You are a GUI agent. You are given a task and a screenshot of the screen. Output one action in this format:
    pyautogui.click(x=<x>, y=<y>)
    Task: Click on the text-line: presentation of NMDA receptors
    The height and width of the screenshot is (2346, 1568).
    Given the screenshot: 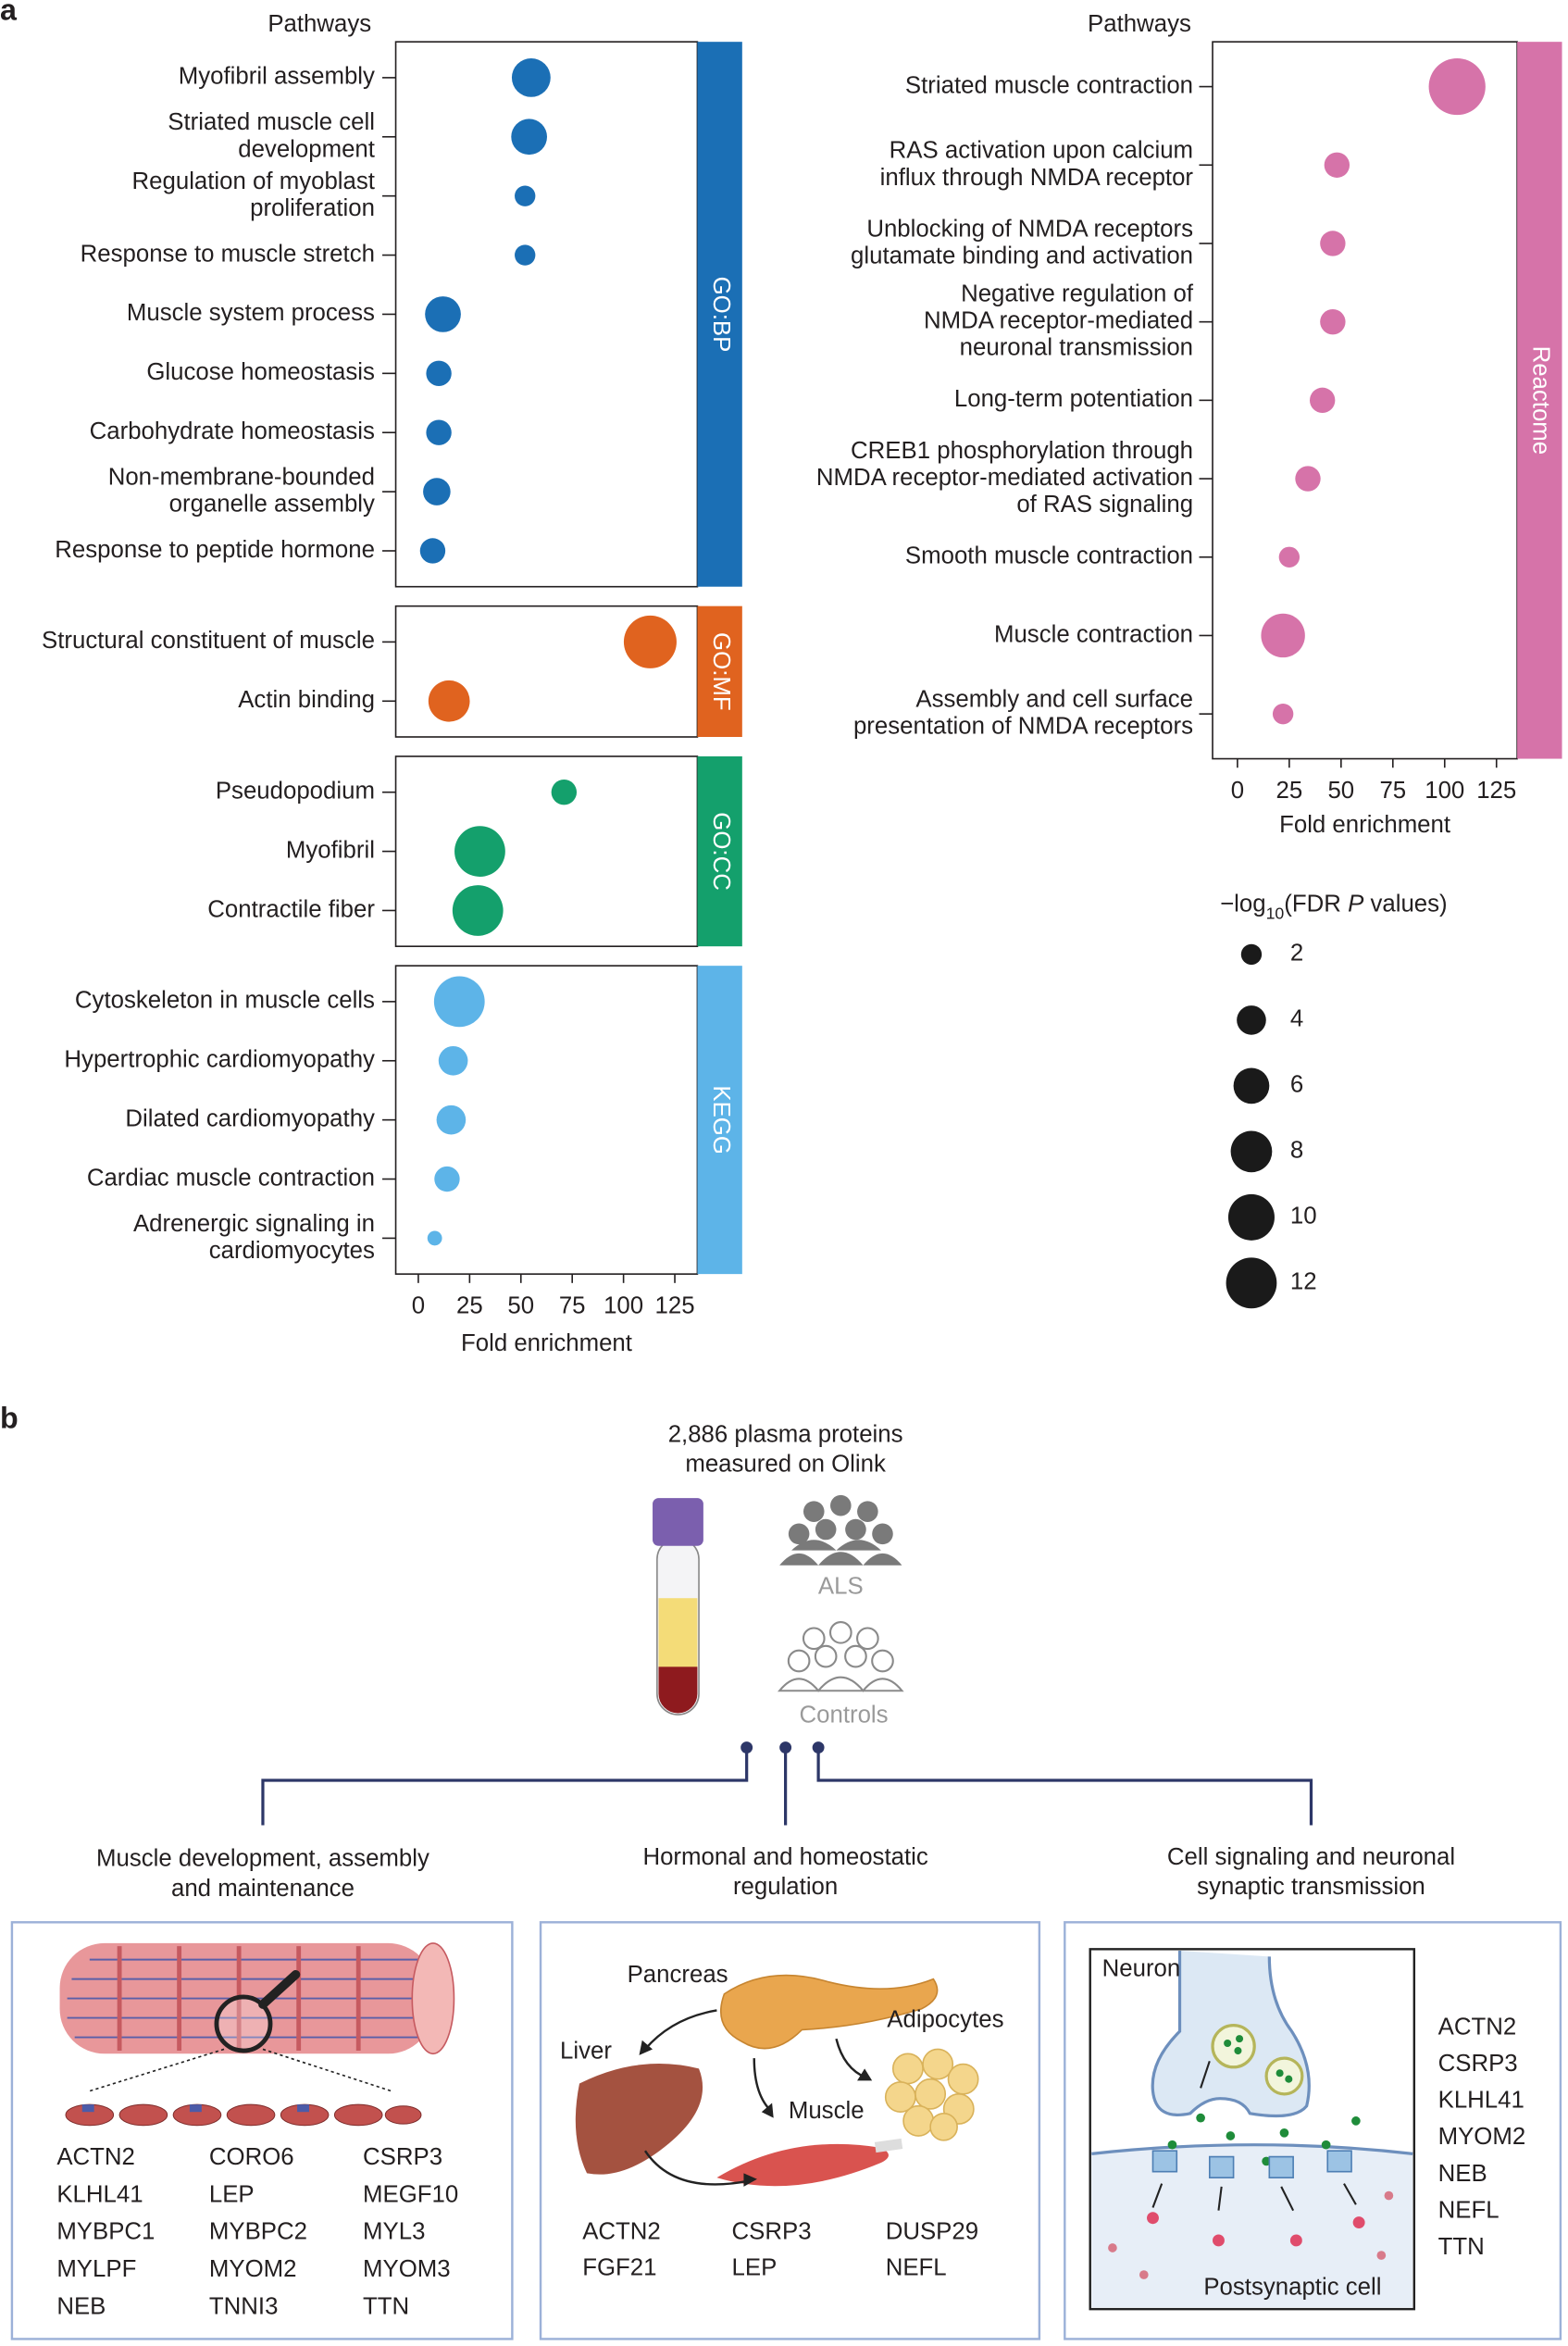 What is the action you would take?
    pyautogui.click(x=1023, y=726)
    